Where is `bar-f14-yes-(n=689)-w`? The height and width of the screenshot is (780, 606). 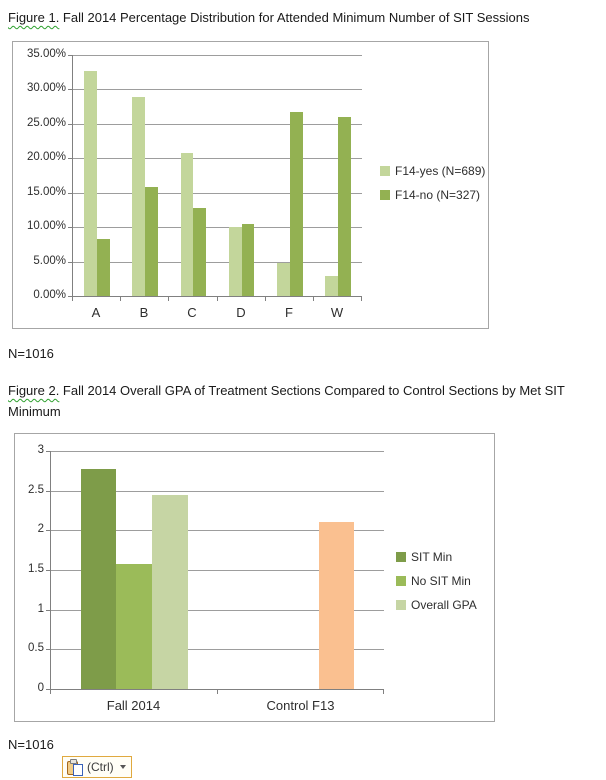
bar-f14-yes-(n=689)-w is located at coordinates (331, 286).